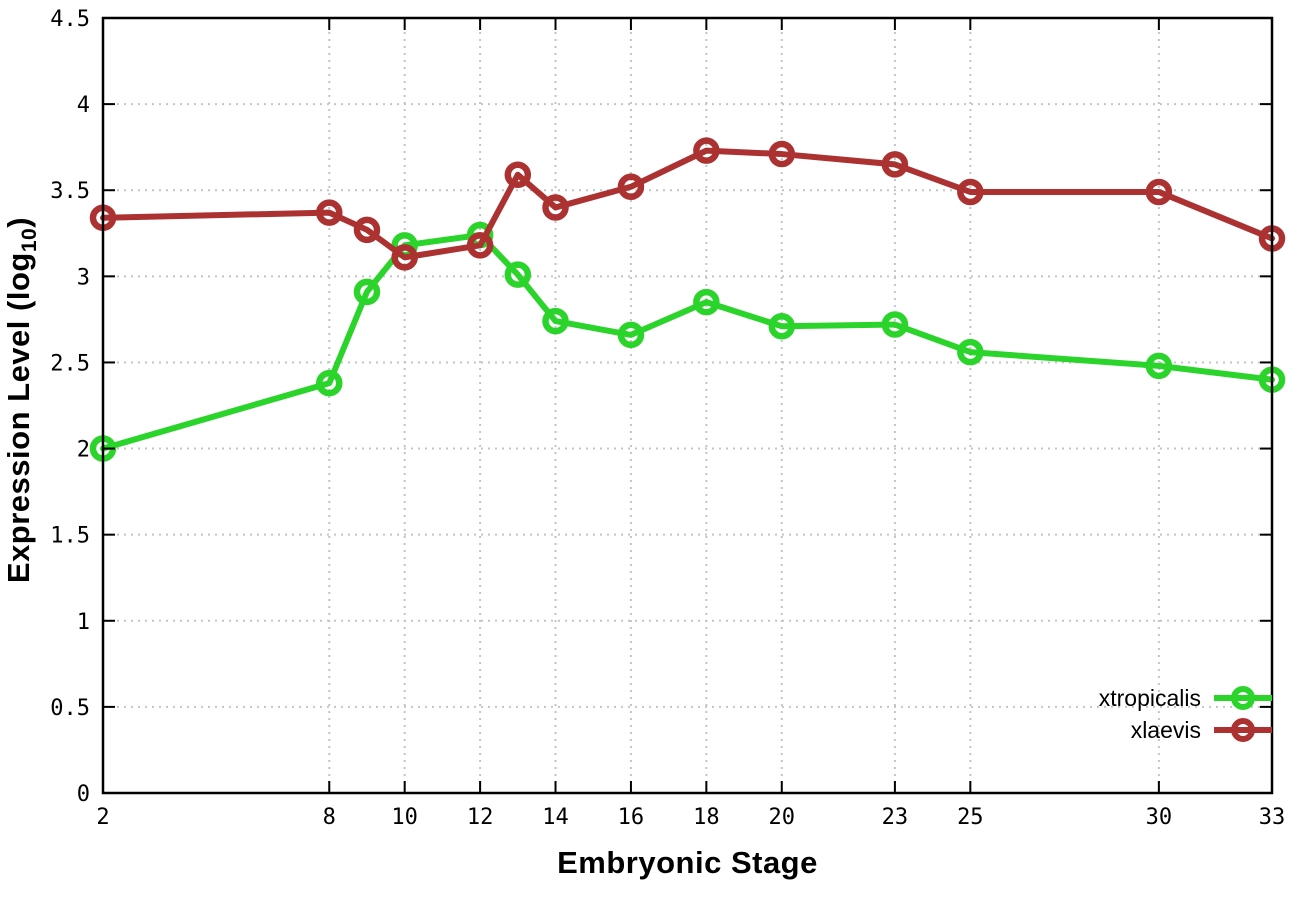 The image size is (1296, 907). What do you see at coordinates (18, 418) in the screenshot?
I see `y-axis-title-text: Expression Level (log` at bounding box center [18, 418].